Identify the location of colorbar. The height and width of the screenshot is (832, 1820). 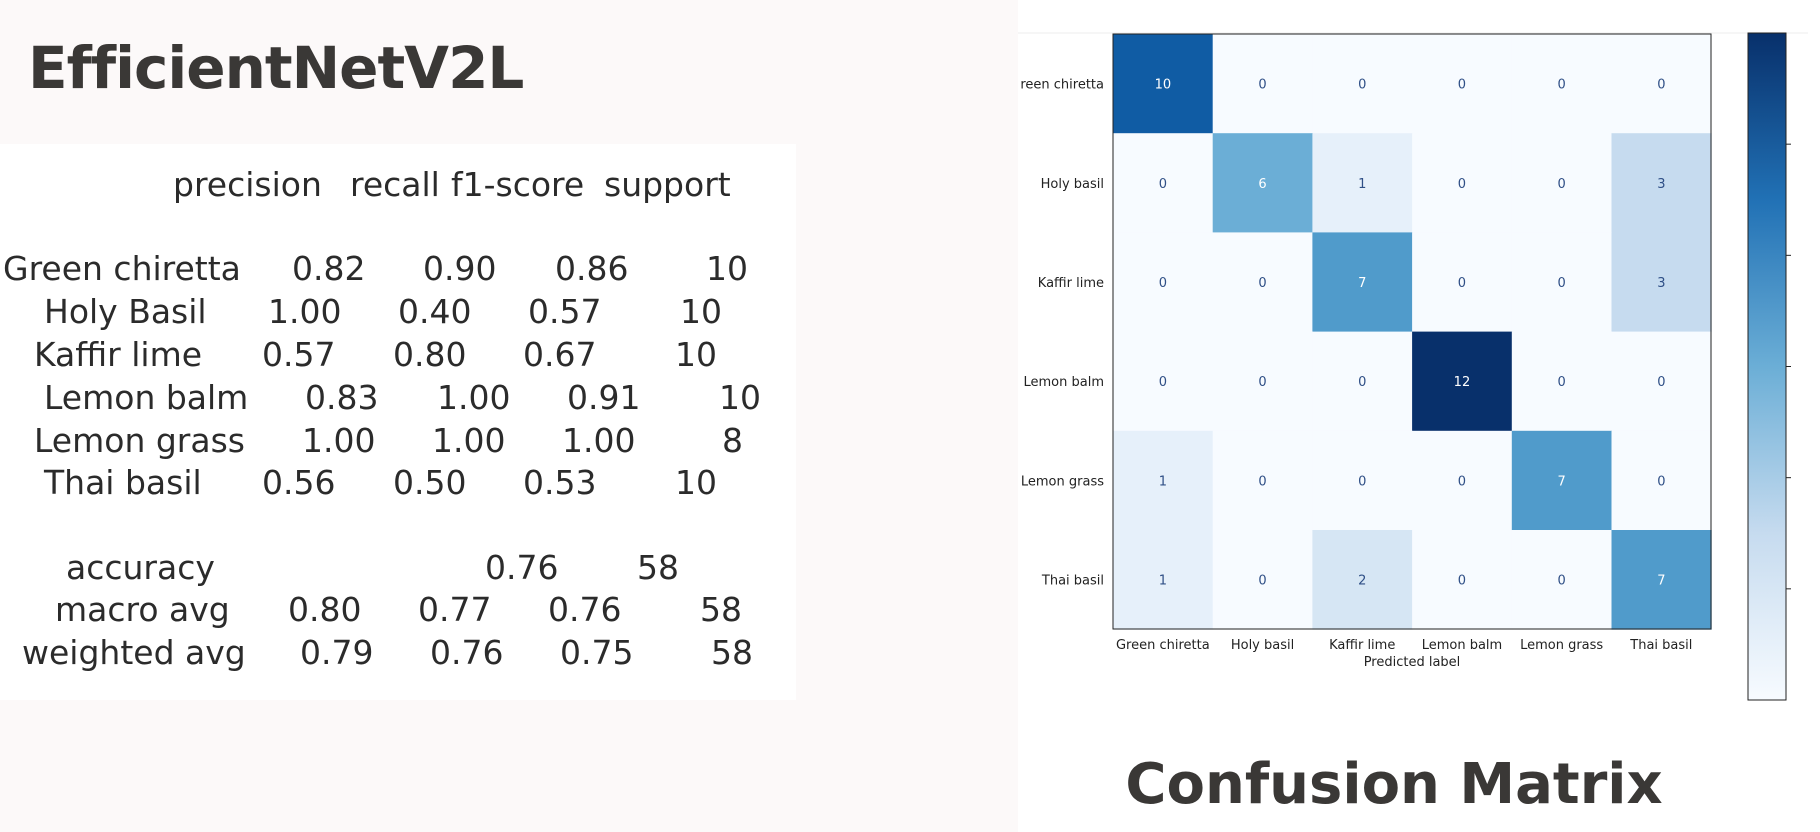
(1767, 366).